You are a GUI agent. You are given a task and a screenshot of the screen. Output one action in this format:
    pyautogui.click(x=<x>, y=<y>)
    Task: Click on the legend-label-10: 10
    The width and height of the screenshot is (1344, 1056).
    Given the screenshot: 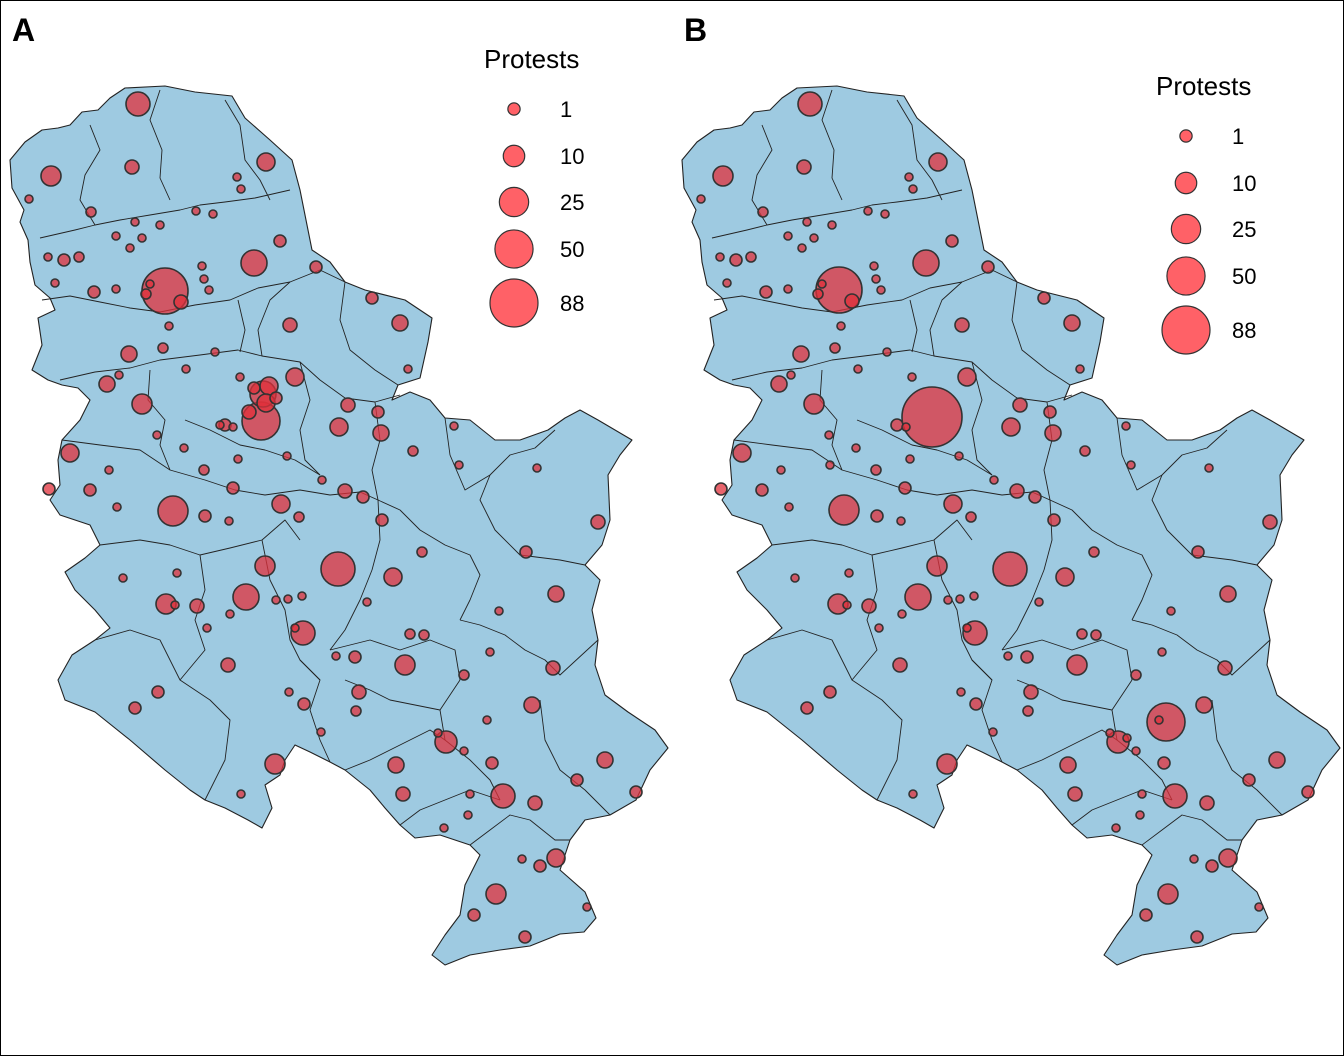 What is the action you would take?
    pyautogui.click(x=1244, y=183)
    